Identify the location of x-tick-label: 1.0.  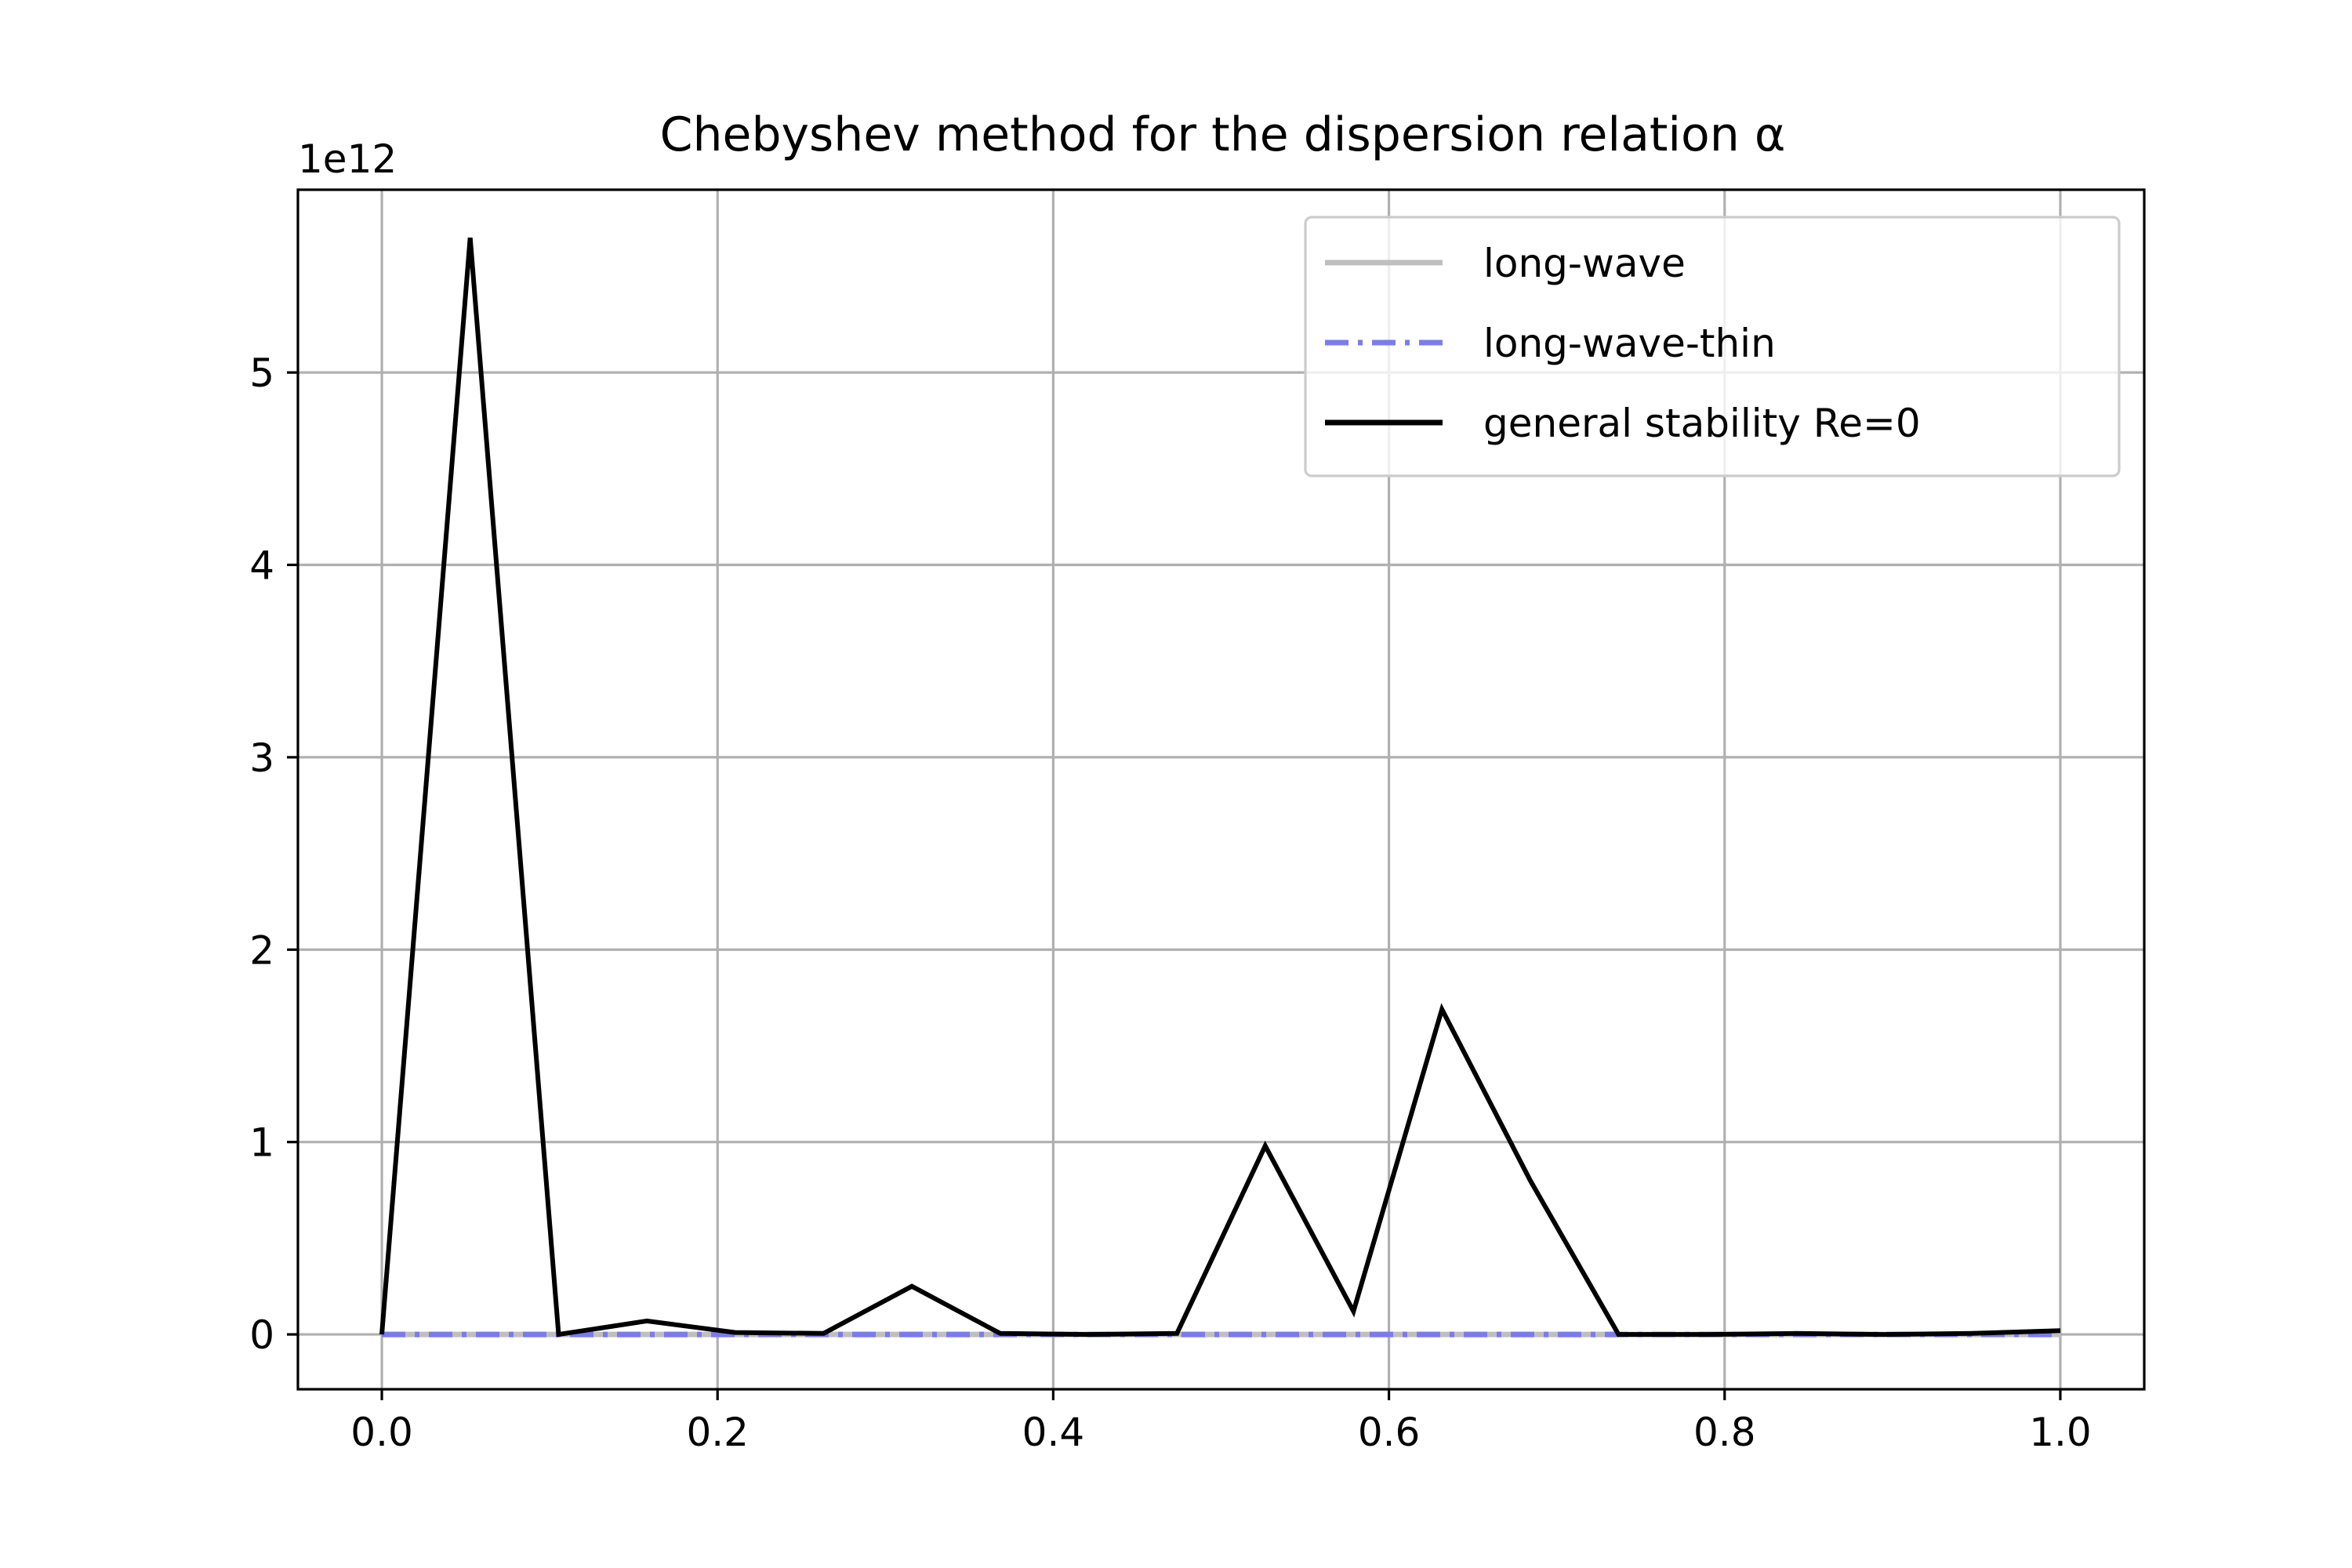
(2060, 1432).